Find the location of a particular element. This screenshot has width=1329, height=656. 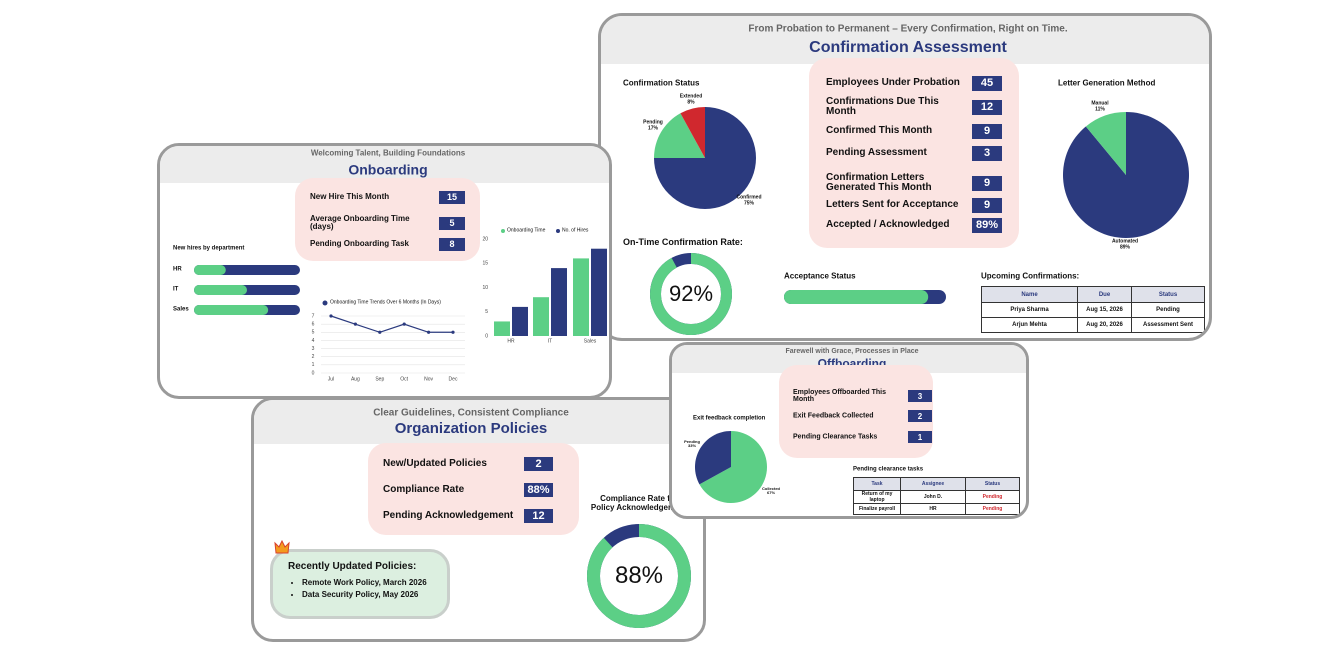

panel-title: Confirmation Assessment is located at coordinates (908, 48).